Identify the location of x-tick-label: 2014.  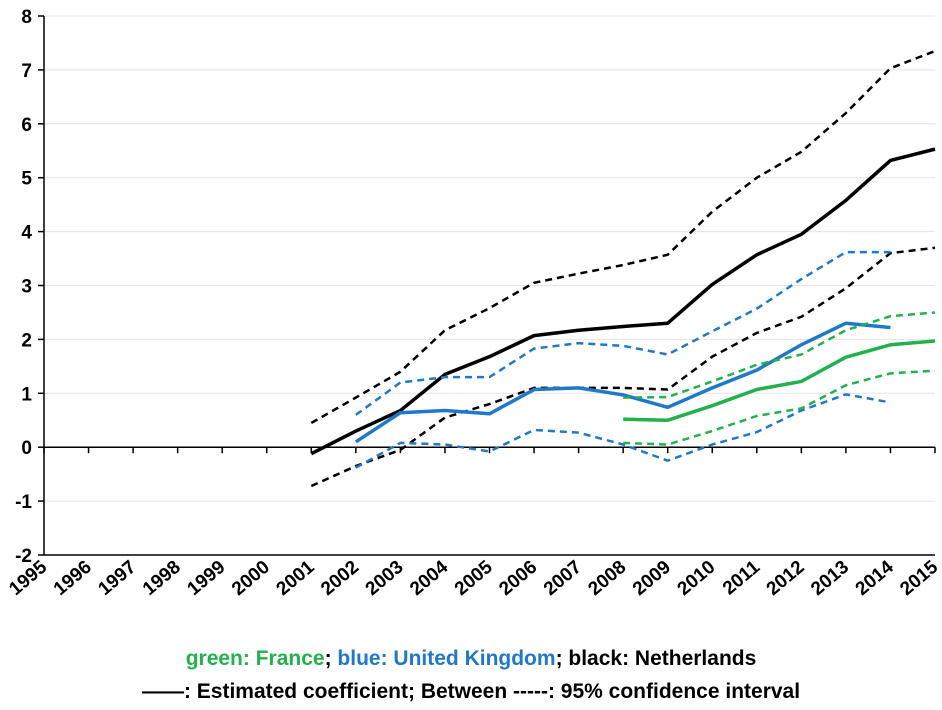
(875, 578).